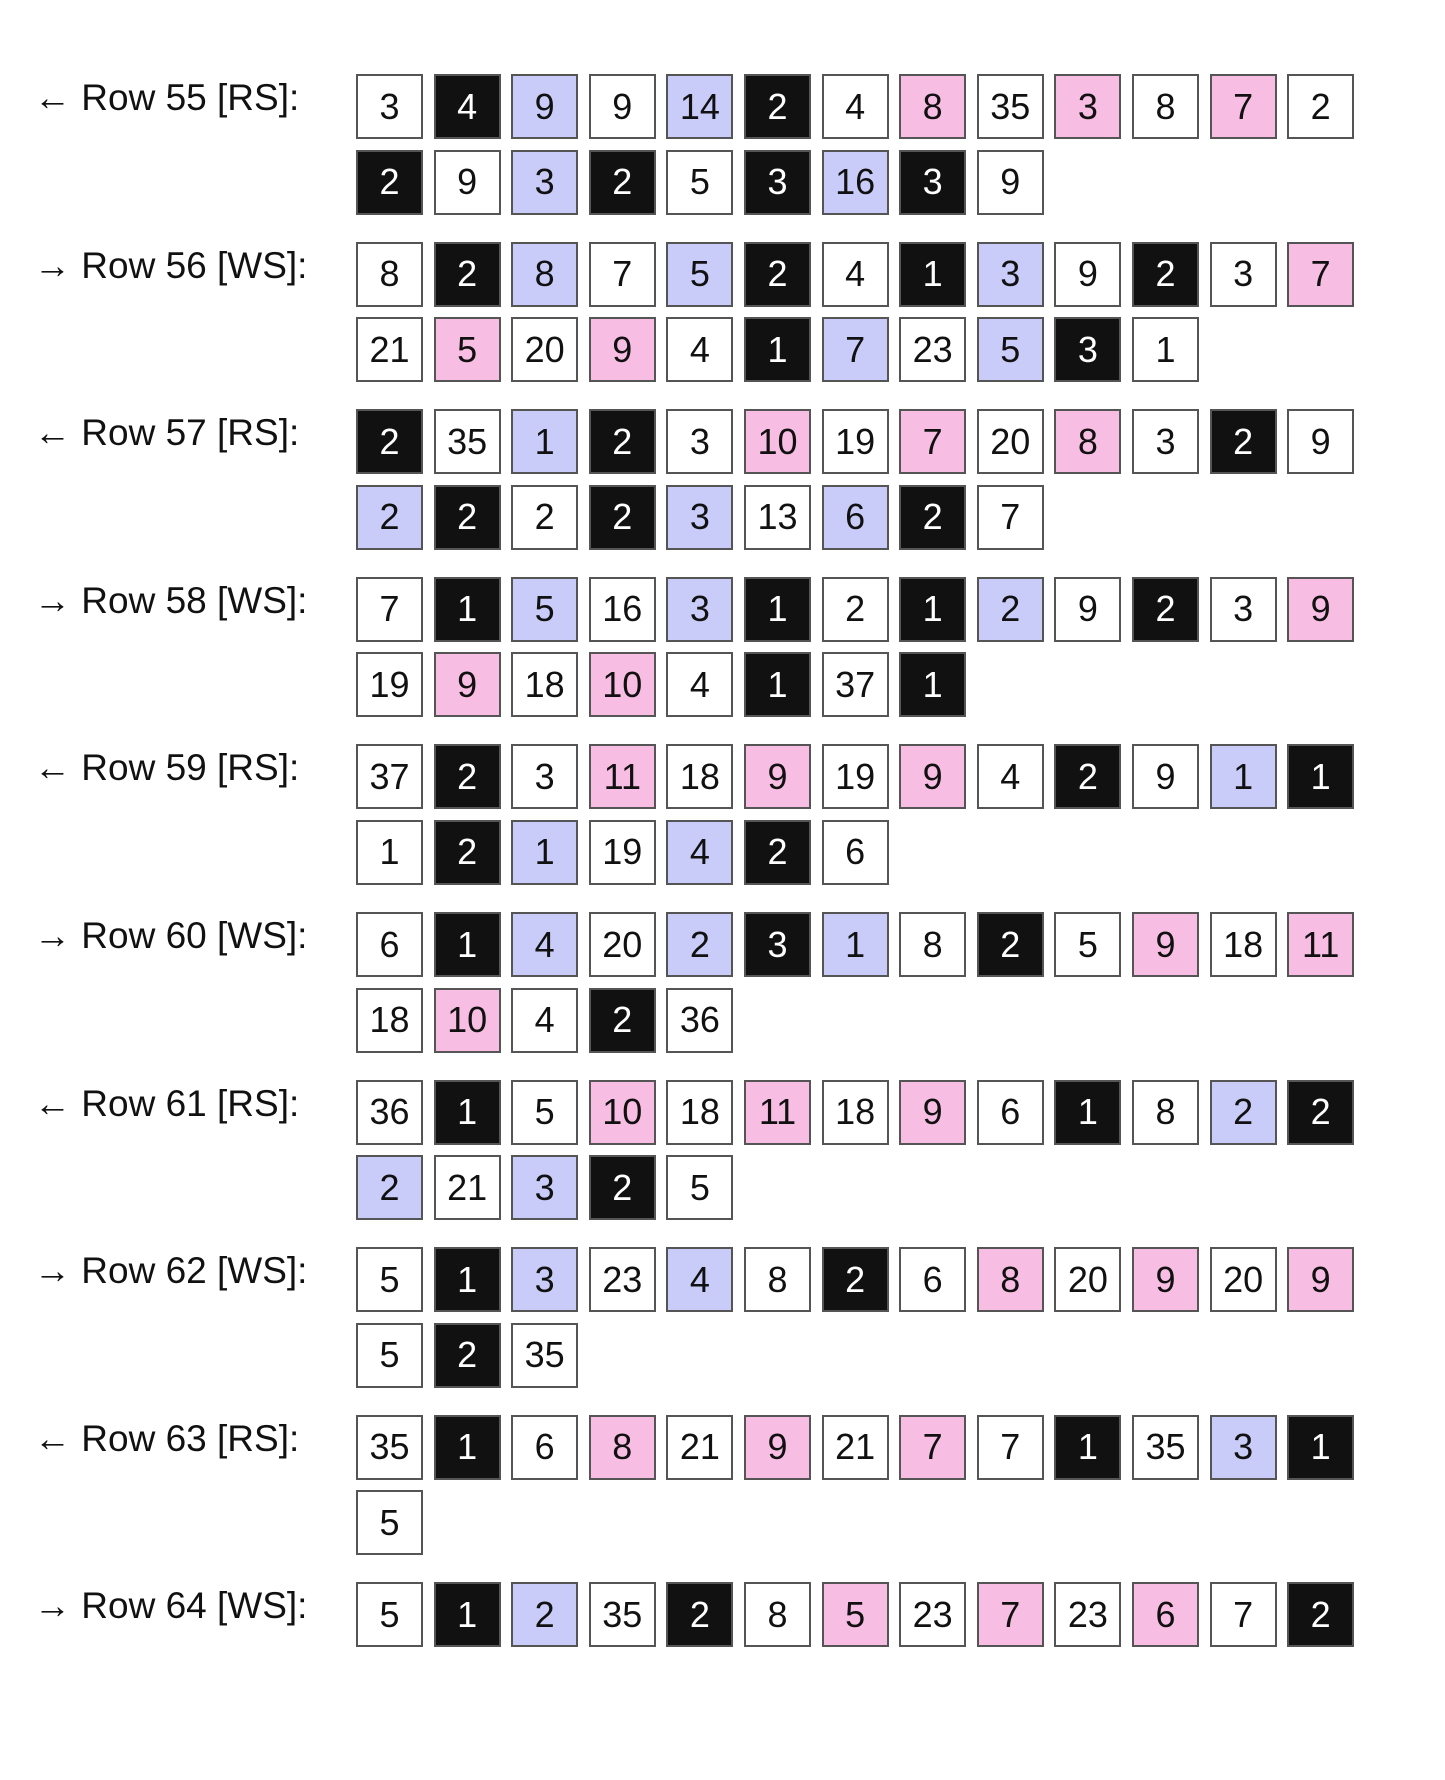  What do you see at coordinates (167, 1438) in the screenshot?
I see `row-label: ← Row 63 [RS]:` at bounding box center [167, 1438].